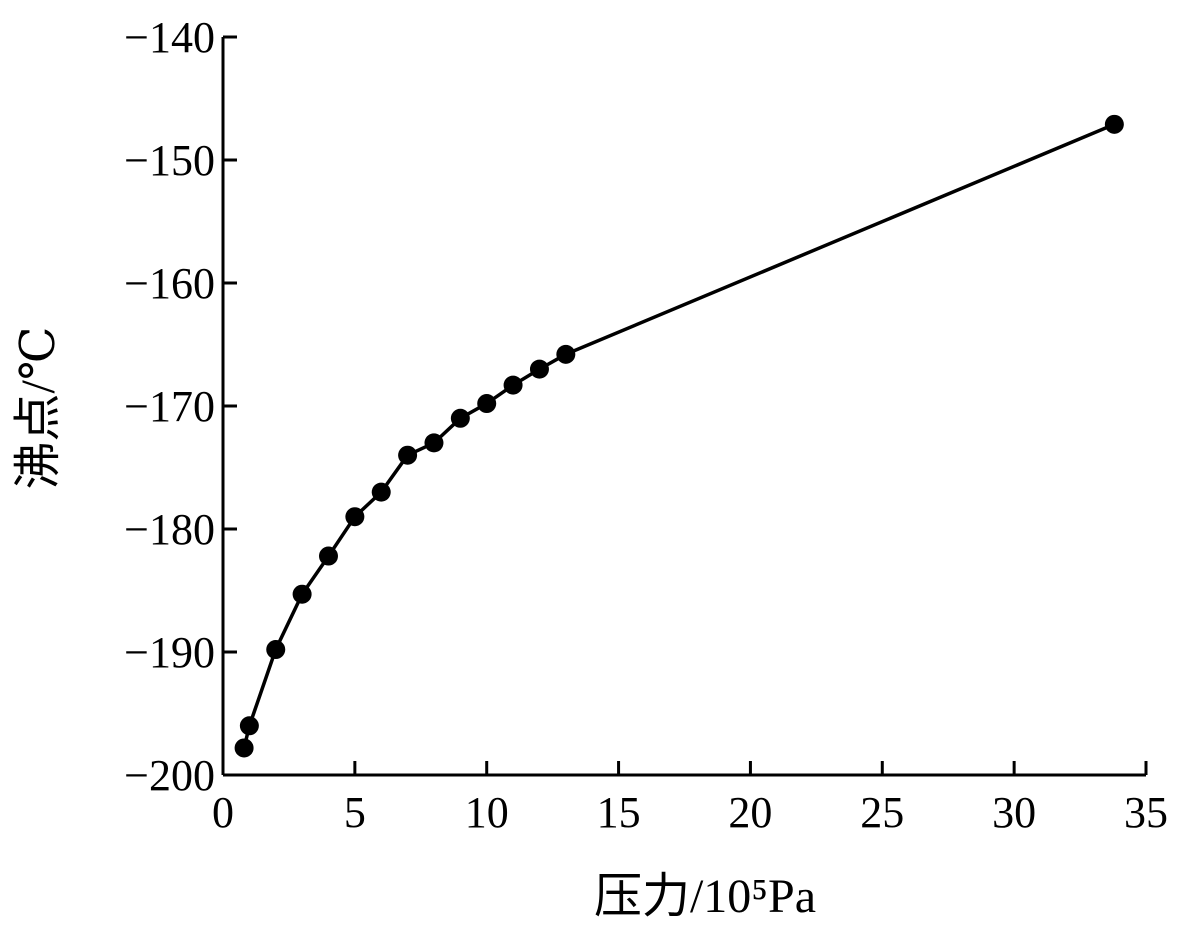 This screenshot has height=930, width=1180. What do you see at coordinates (355, 812) in the screenshot?
I see `x-tick-label: 5` at bounding box center [355, 812].